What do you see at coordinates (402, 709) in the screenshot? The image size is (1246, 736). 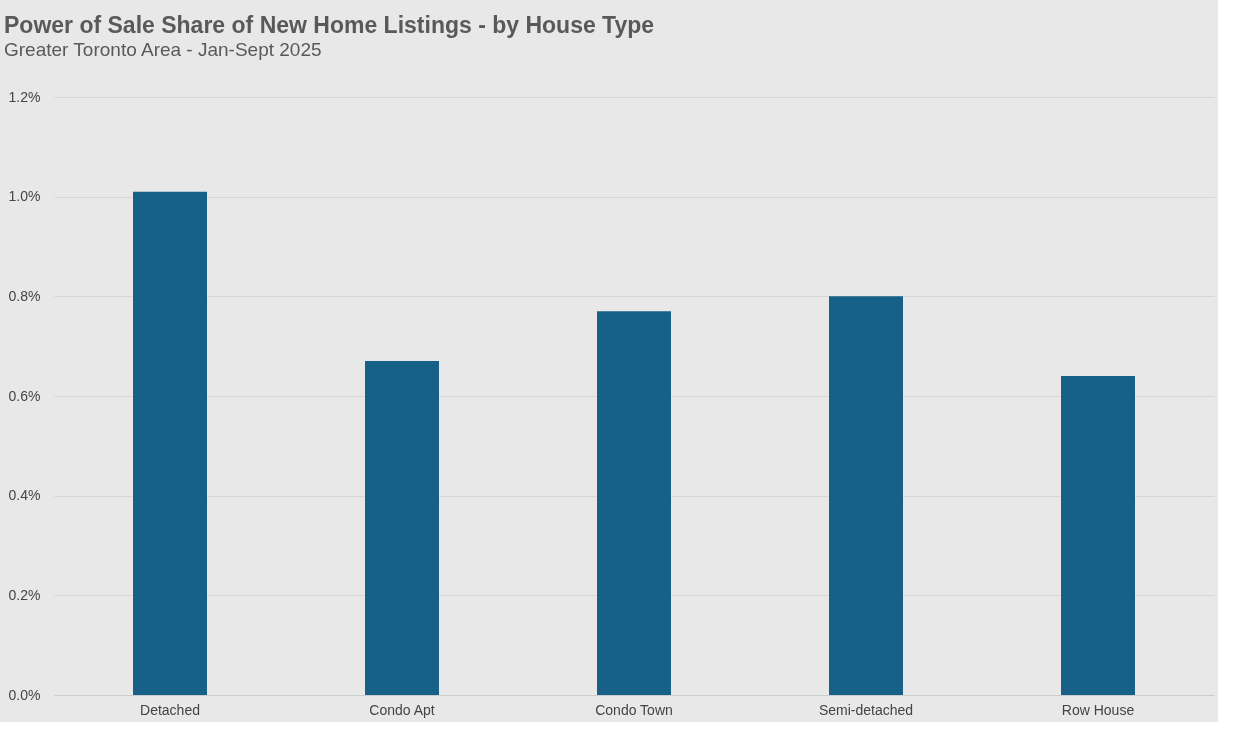 I see `x-tick-label: Condo Apt` at bounding box center [402, 709].